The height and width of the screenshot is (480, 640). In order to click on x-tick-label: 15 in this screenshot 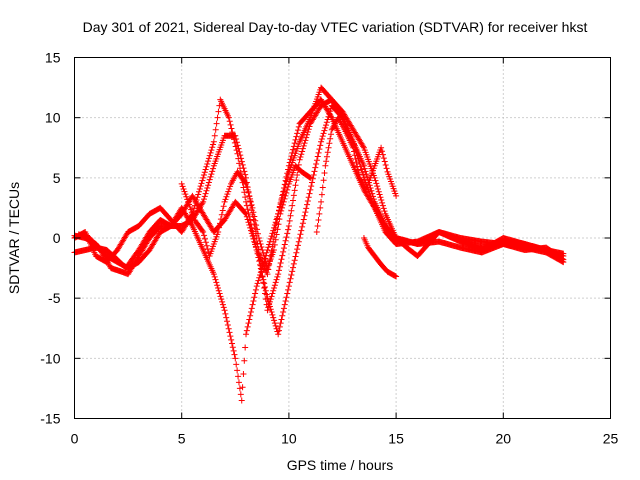, I will do `click(396, 439)`.